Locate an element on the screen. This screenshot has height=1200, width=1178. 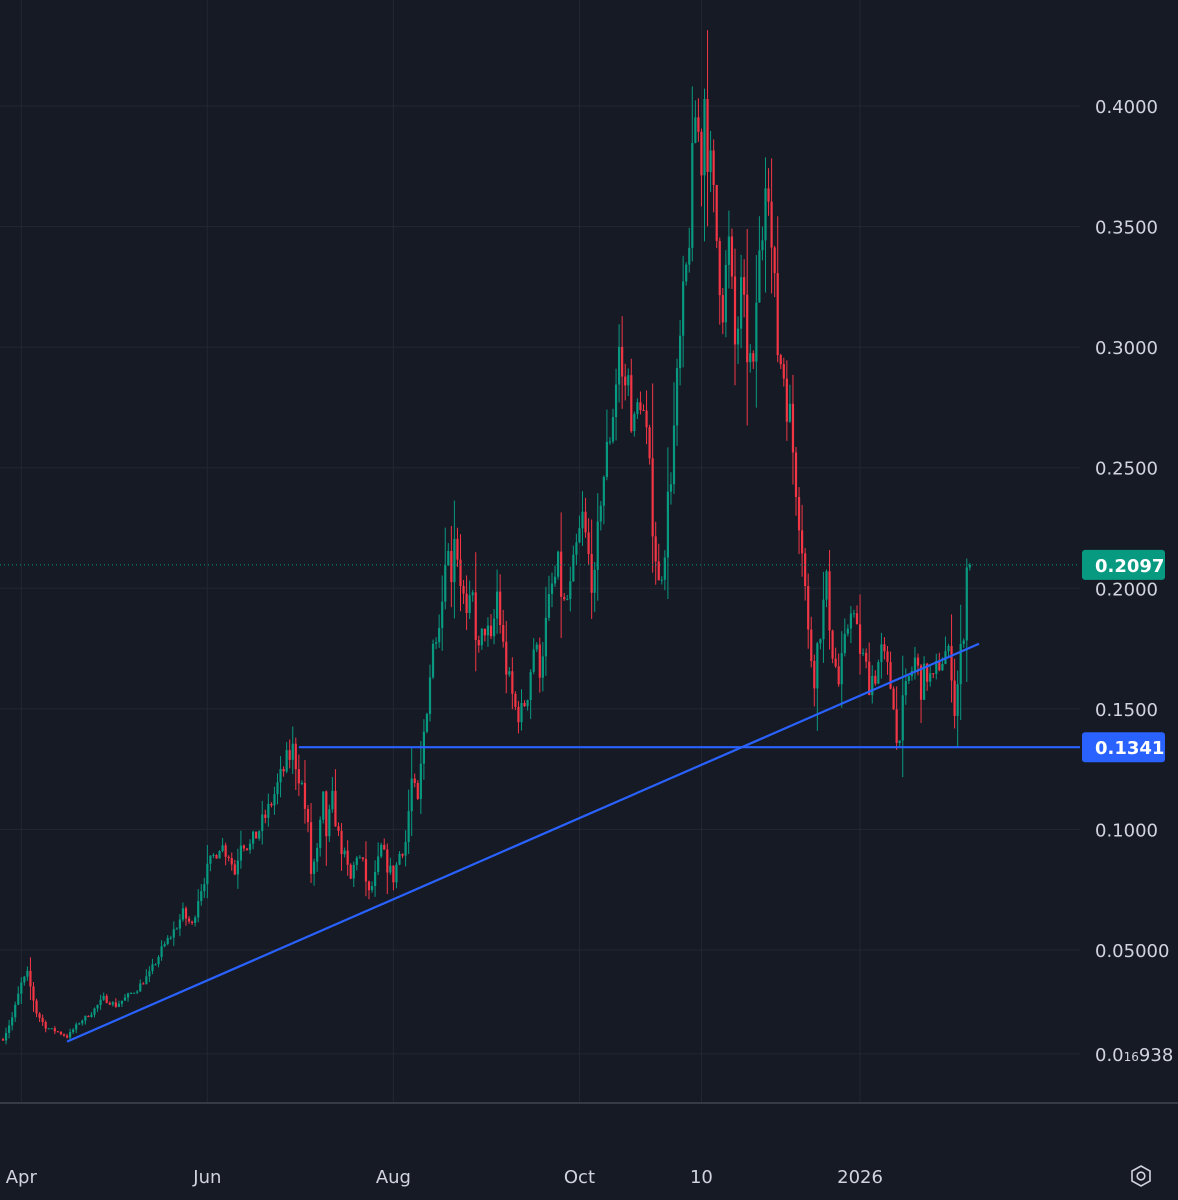
time-axis: Apr Jun Aug Oct 10 2026 is located at coordinates (444, 1177).